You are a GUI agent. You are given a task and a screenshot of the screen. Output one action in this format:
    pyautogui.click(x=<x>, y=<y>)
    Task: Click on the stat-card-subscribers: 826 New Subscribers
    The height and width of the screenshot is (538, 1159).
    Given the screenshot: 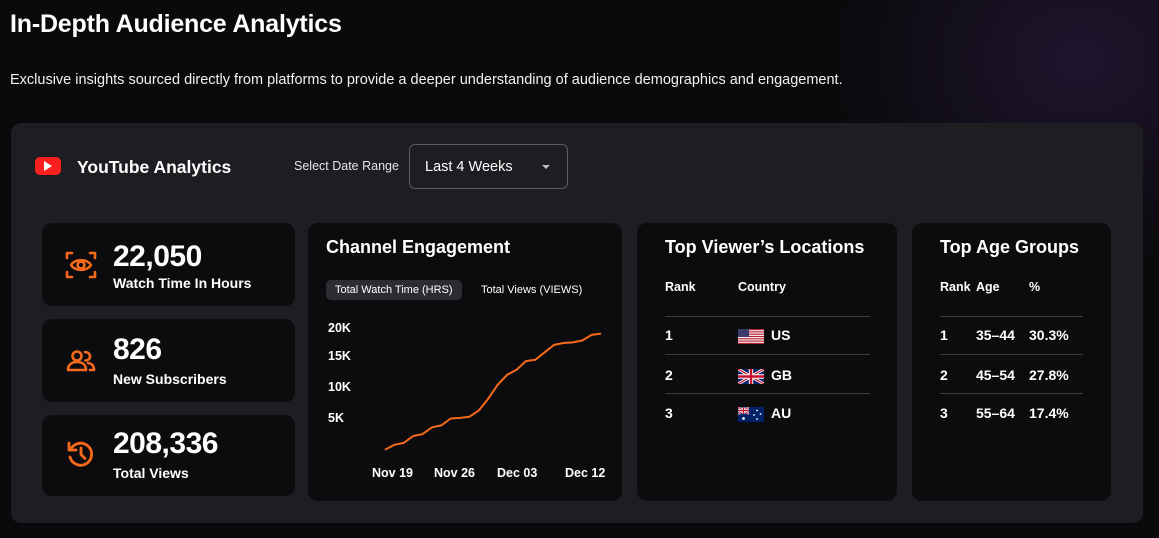 What is the action you would take?
    pyautogui.click(x=168, y=360)
    